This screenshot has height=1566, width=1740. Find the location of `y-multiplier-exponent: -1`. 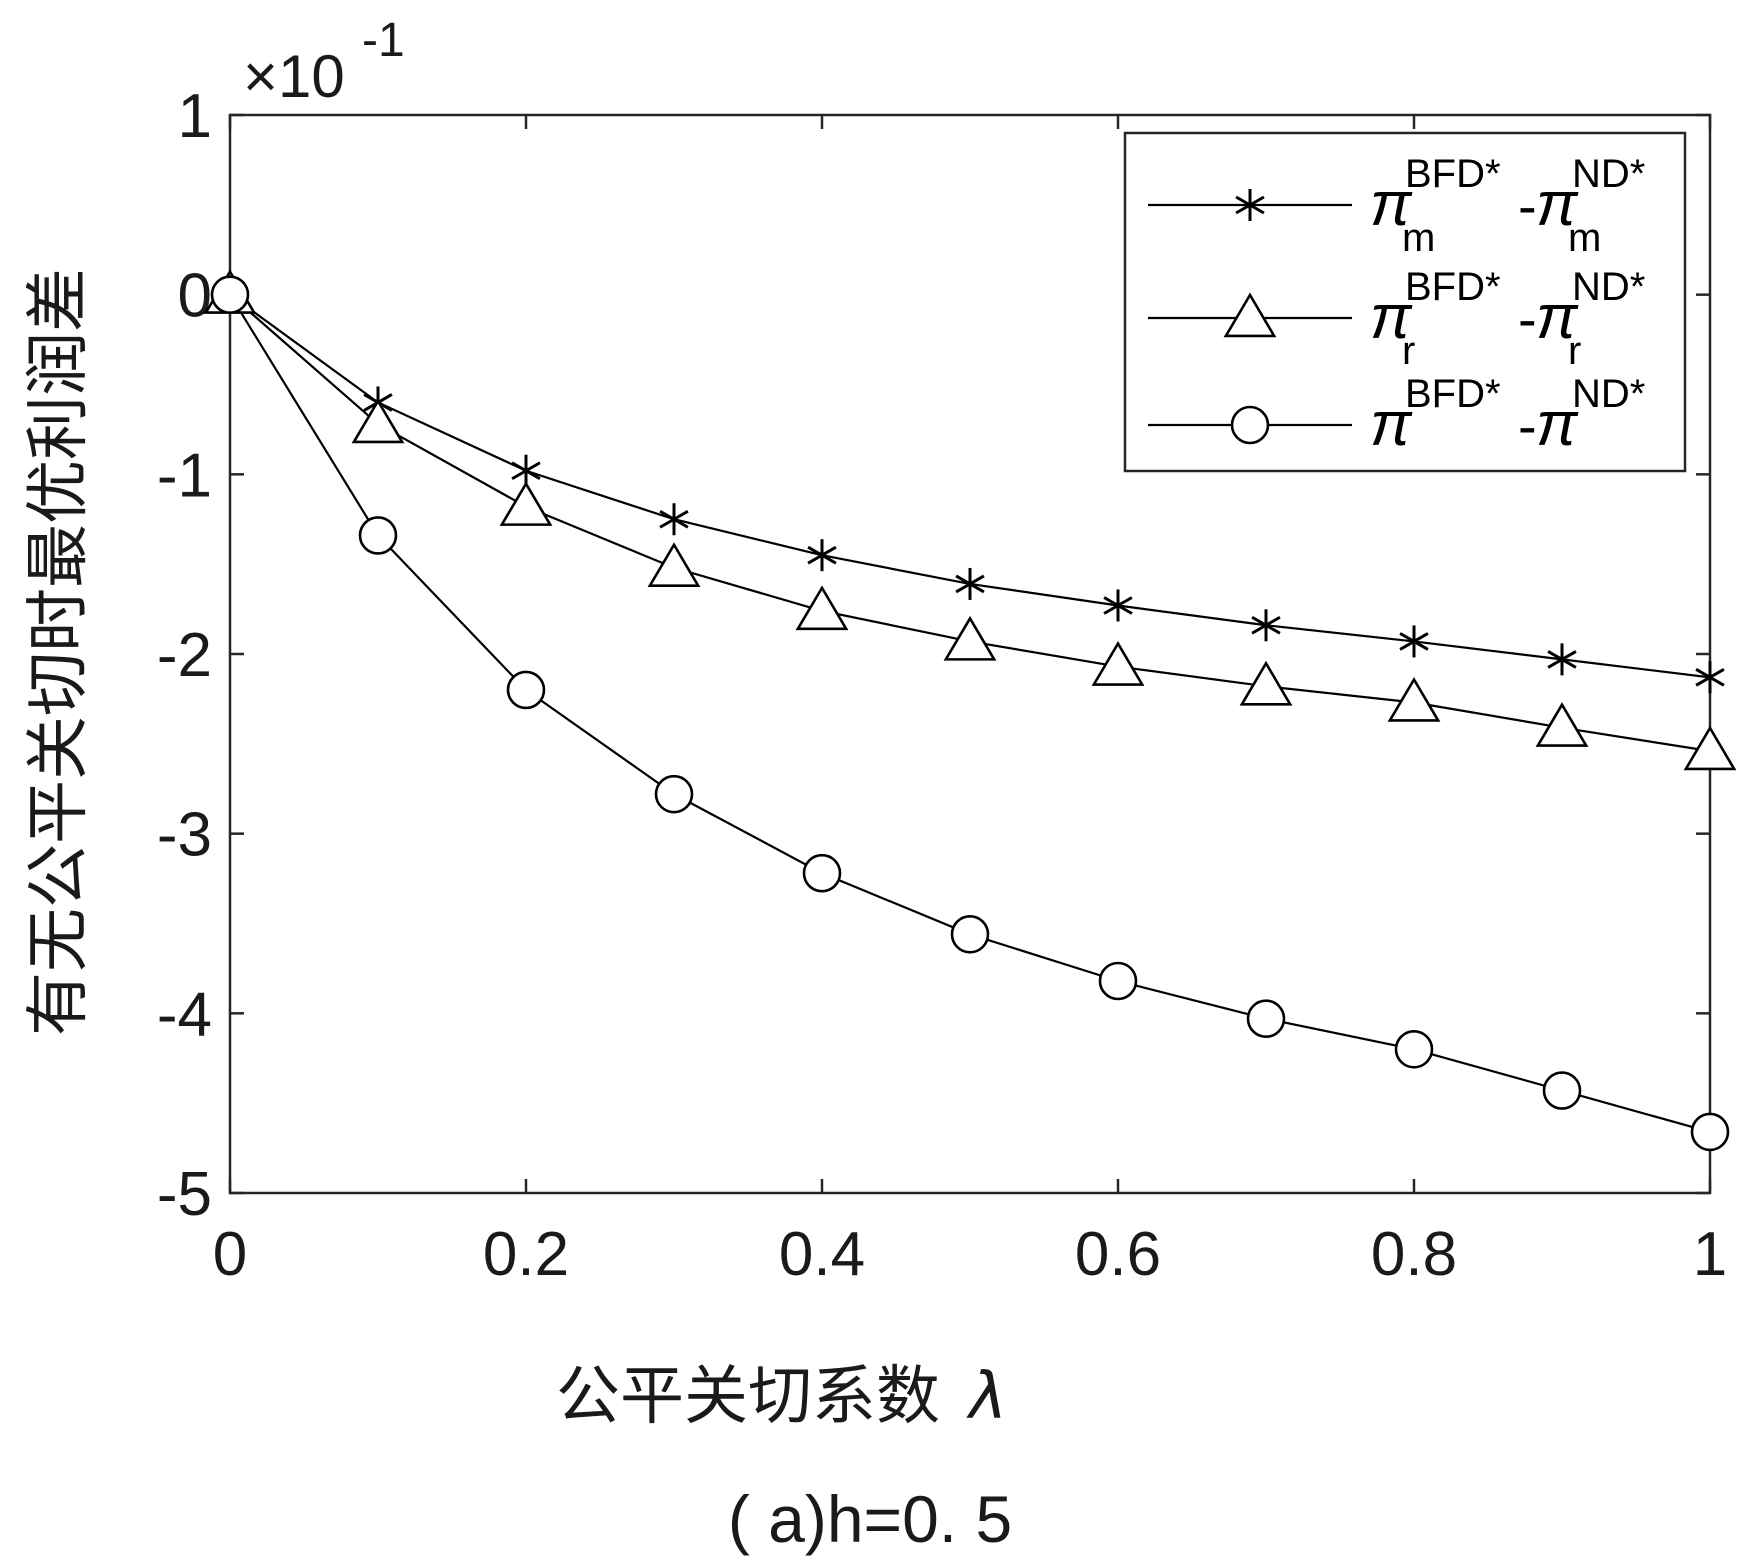

y-multiplier-exponent: -1 is located at coordinates (383, 40).